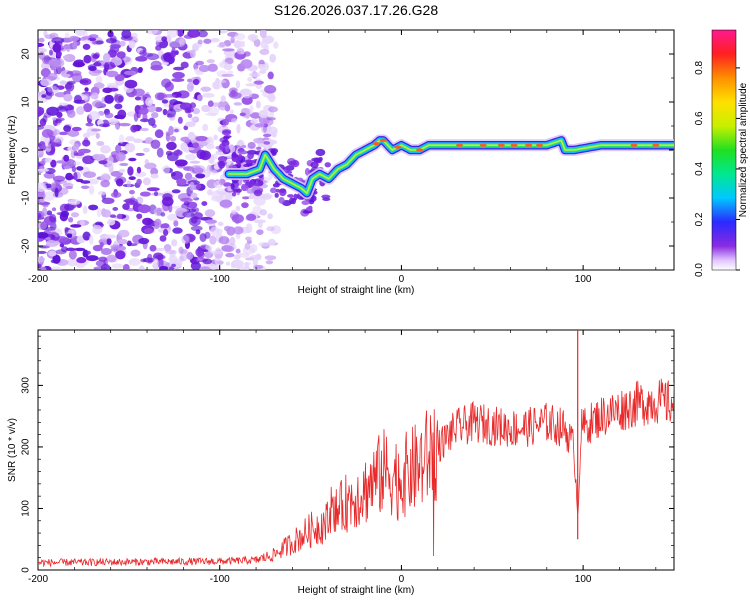 The width and height of the screenshot is (750, 605). What do you see at coordinates (26, 197) in the screenshot?
I see `spectrogram-ytick-label: -10` at bounding box center [26, 197].